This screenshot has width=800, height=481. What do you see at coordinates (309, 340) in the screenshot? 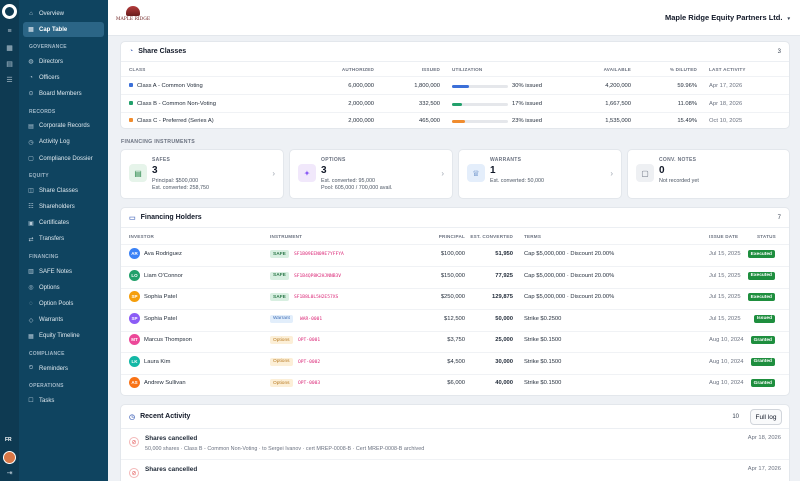
I see `instrument-code: OPT-0001` at bounding box center [309, 340].